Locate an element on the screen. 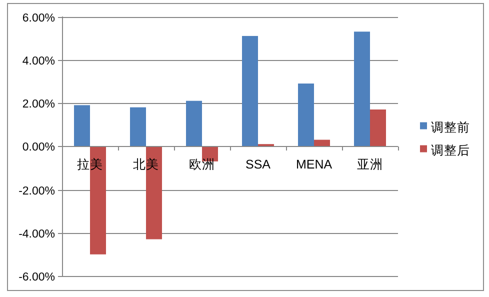 This screenshot has width=489, height=297. legend-label: 调整后 is located at coordinates (450, 150).